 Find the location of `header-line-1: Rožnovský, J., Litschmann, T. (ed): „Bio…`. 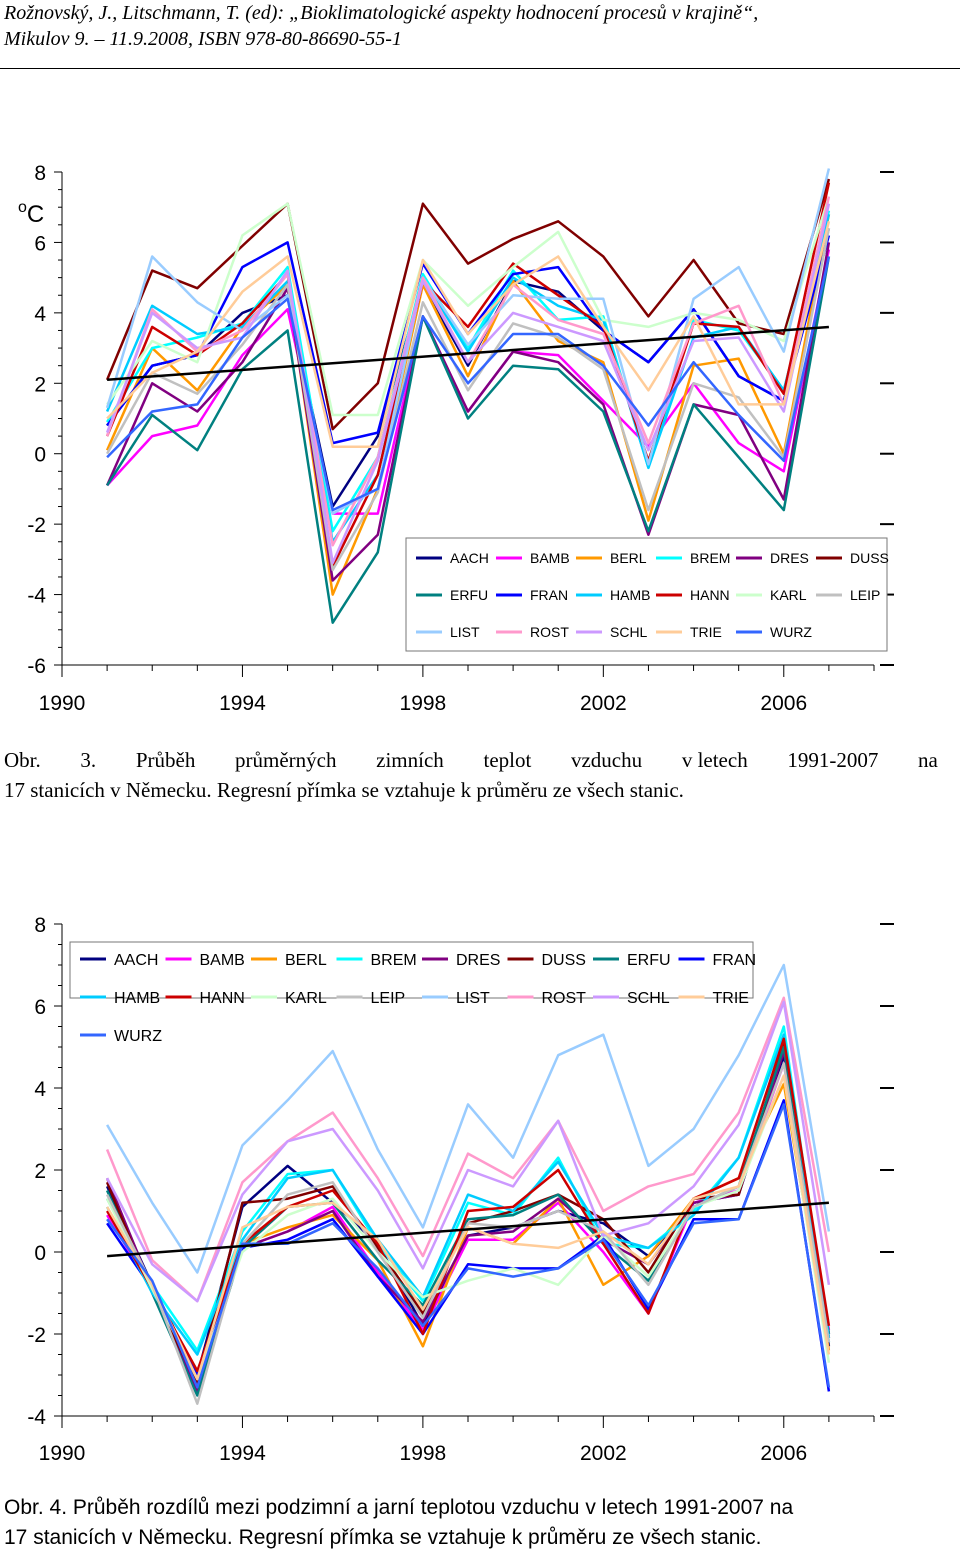

header-line-1: Rožnovský, J., Litschmann, T. (ed): „Bio… is located at coordinates (381, 13).